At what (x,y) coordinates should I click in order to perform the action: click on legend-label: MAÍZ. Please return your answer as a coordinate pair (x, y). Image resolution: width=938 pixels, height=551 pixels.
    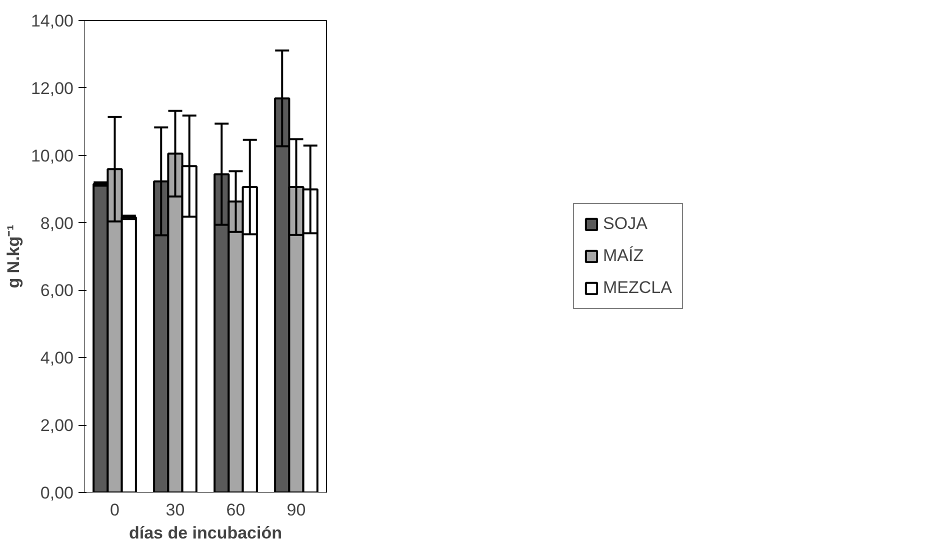
    Looking at the image, I should click on (623, 256).